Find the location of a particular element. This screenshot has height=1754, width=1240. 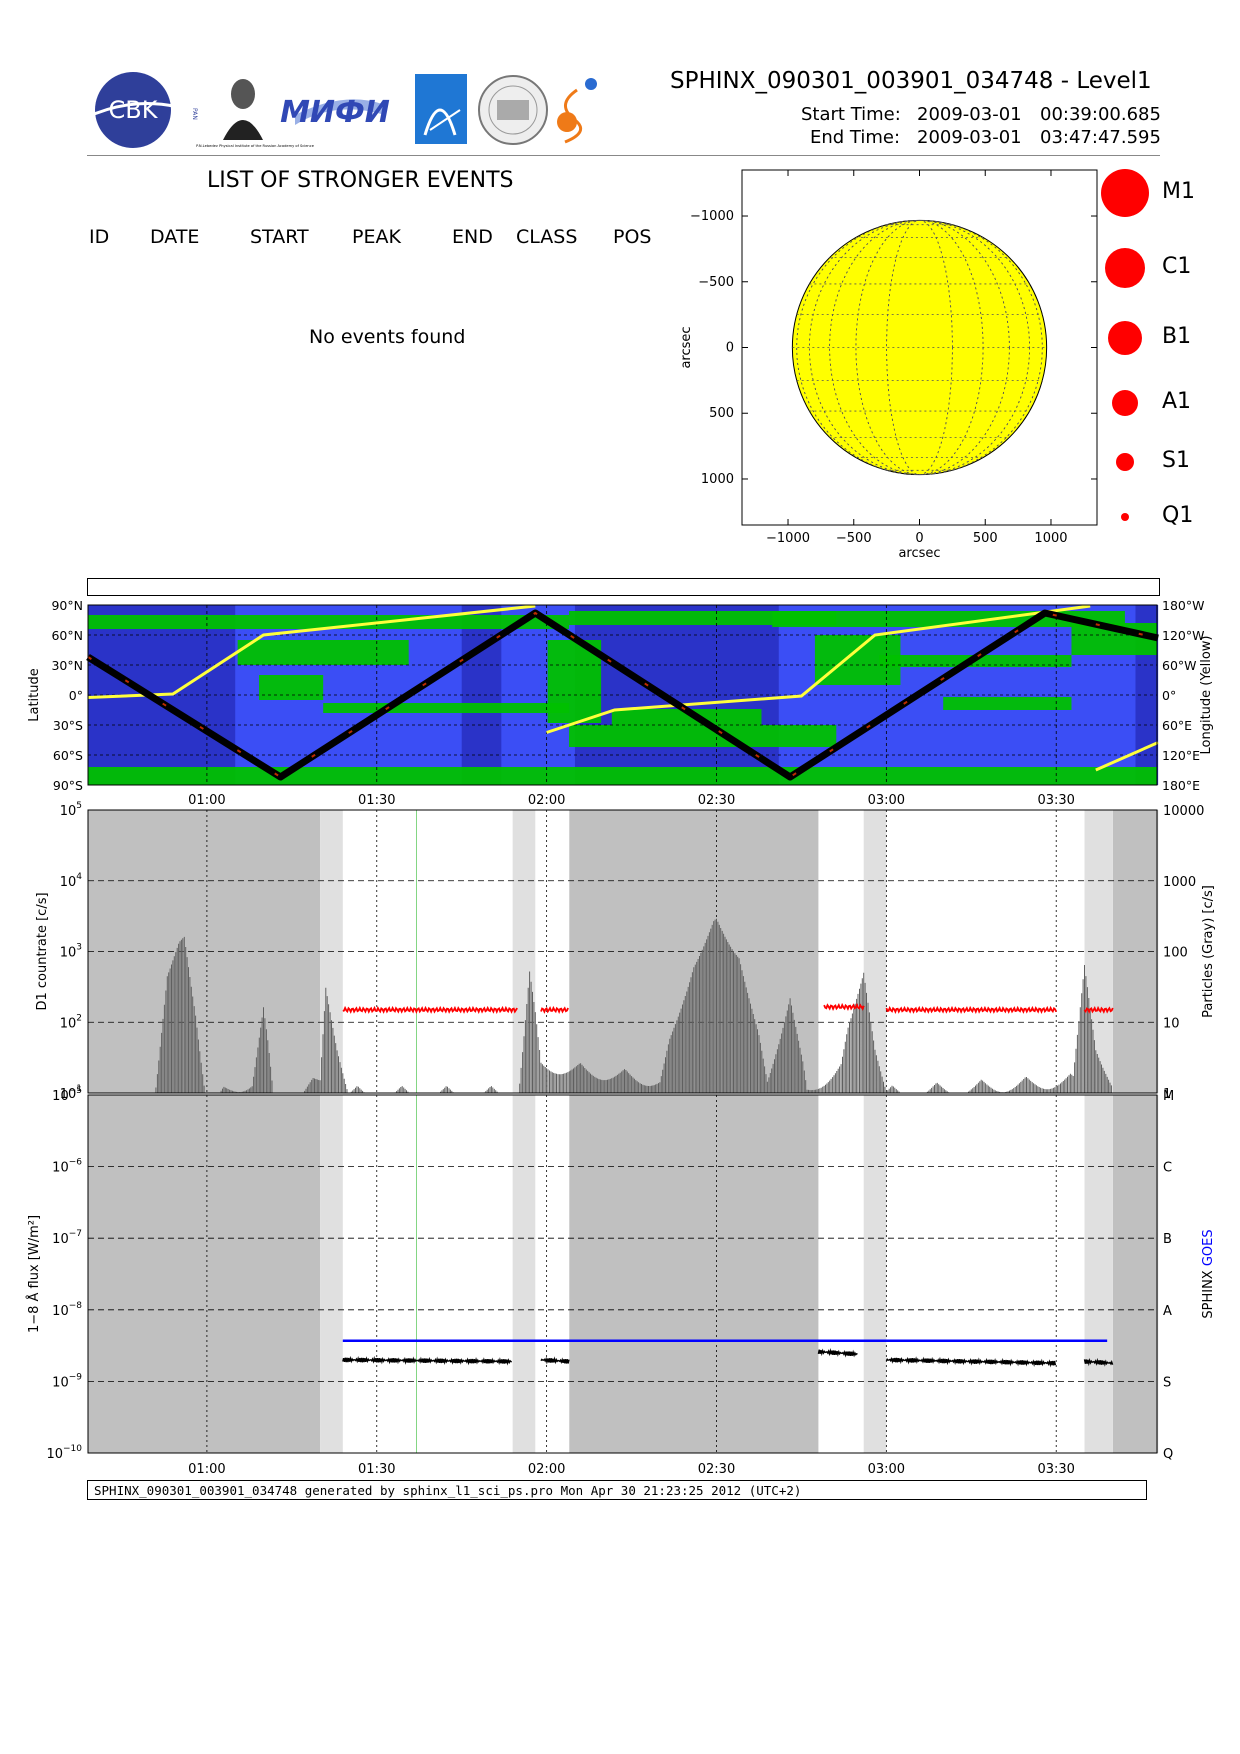

x-axis-label: arcsec is located at coordinates (919, 553).